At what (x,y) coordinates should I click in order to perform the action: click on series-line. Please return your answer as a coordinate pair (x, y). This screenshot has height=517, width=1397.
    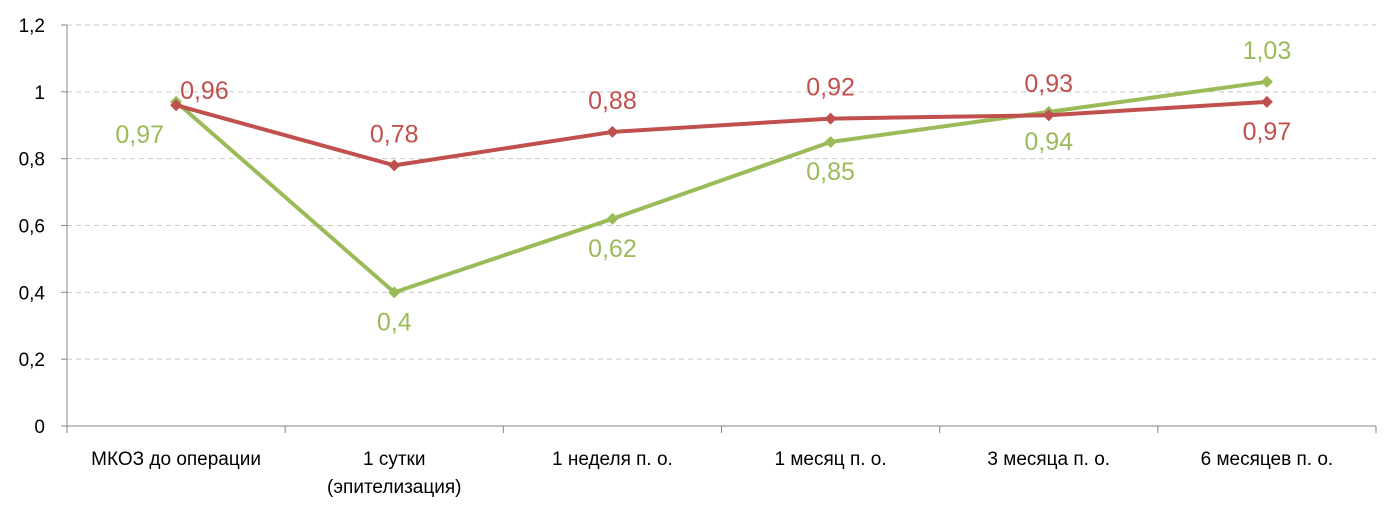
    Looking at the image, I should click on (721, 133).